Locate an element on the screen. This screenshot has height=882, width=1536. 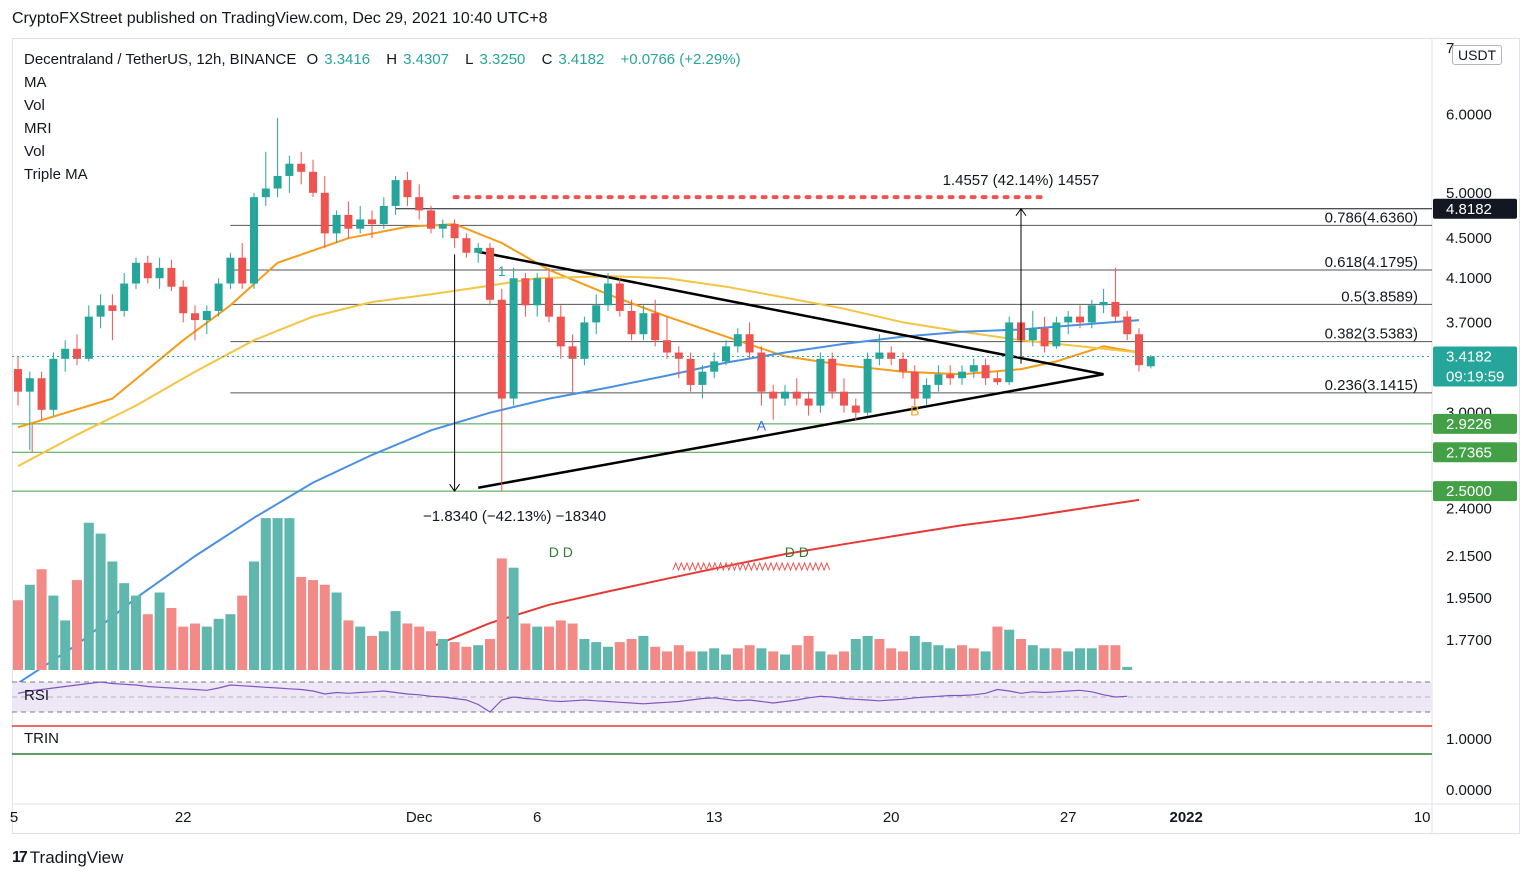
time-tick-label: 2022 is located at coordinates (1186, 817).